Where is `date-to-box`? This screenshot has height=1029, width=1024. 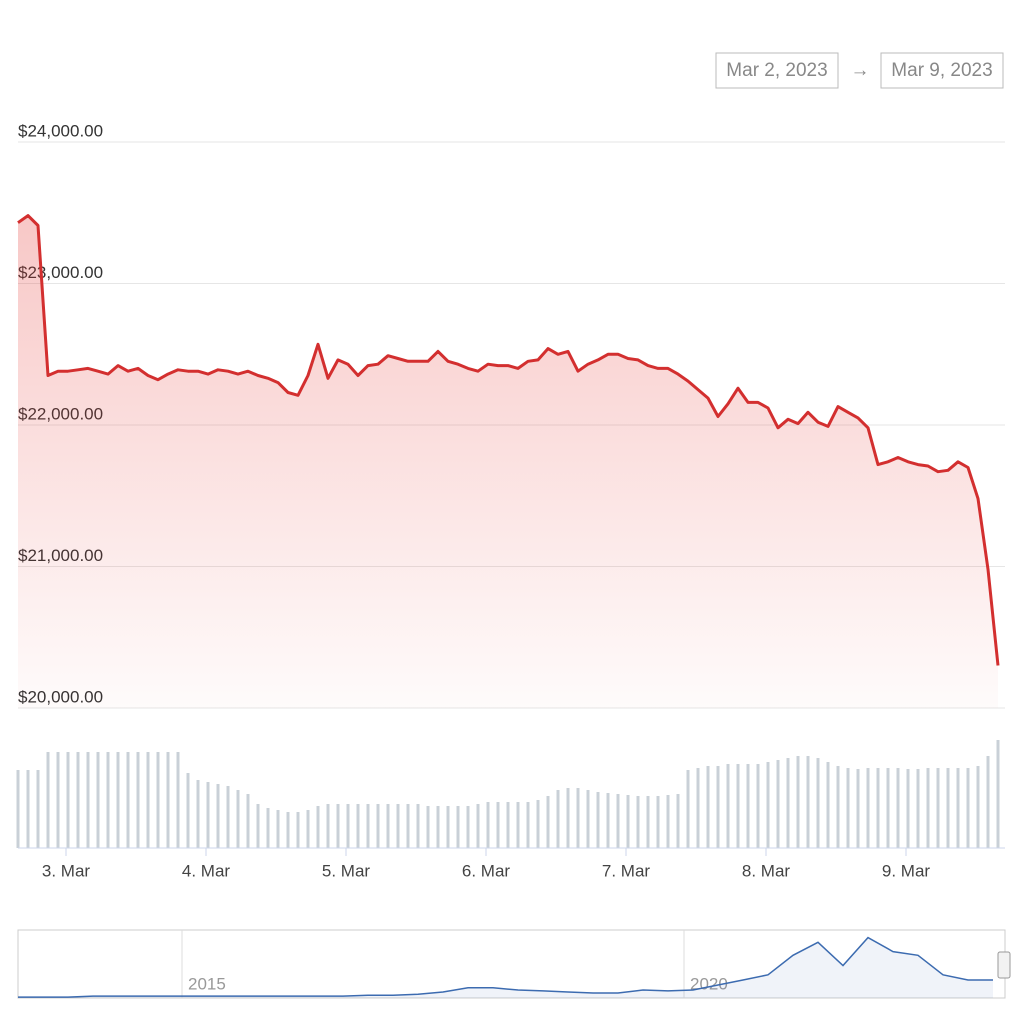 date-to-box is located at coordinates (942, 70).